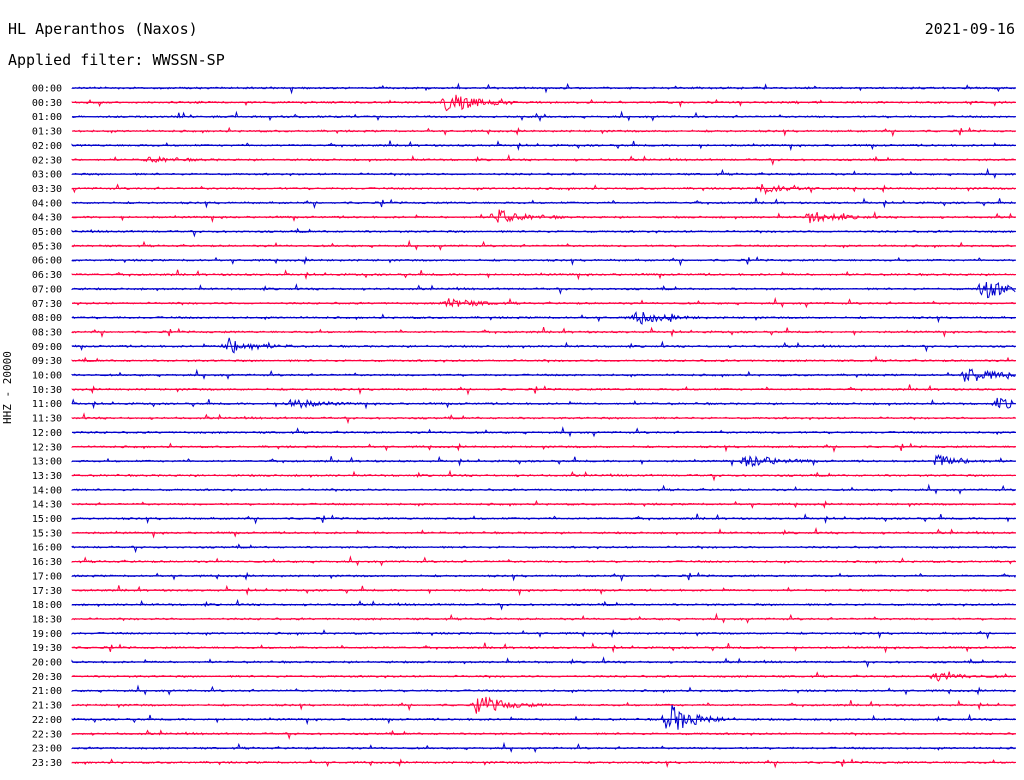  I want to click on date-label: 2021-09-16, so click(969, 29).